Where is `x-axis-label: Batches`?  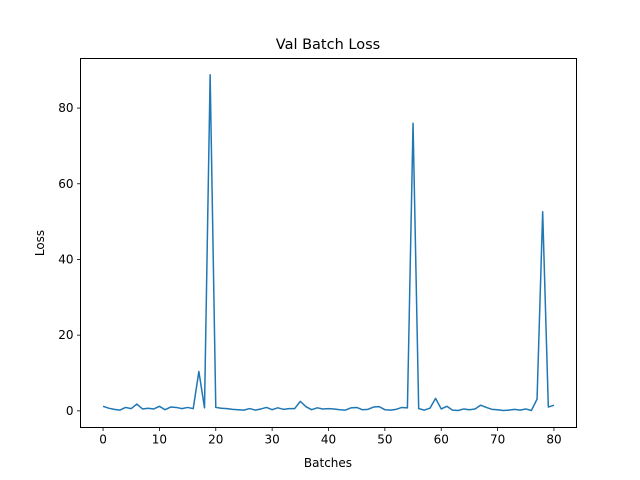
x-axis-label: Batches is located at coordinates (328, 463).